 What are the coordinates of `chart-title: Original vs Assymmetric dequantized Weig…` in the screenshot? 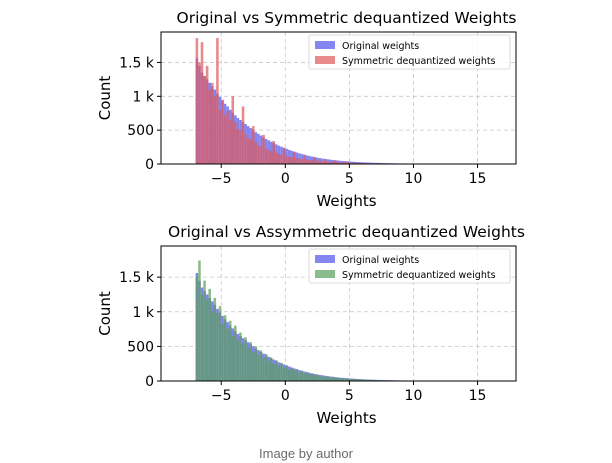 It's located at (346, 232).